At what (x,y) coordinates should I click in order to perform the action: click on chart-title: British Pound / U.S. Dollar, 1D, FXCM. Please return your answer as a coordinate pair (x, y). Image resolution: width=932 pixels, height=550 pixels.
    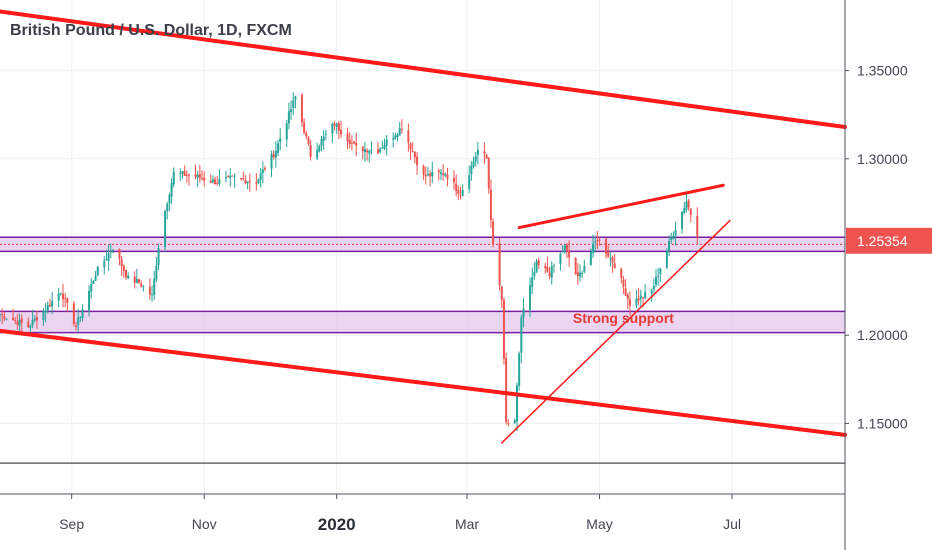
    Looking at the image, I should click on (151, 30).